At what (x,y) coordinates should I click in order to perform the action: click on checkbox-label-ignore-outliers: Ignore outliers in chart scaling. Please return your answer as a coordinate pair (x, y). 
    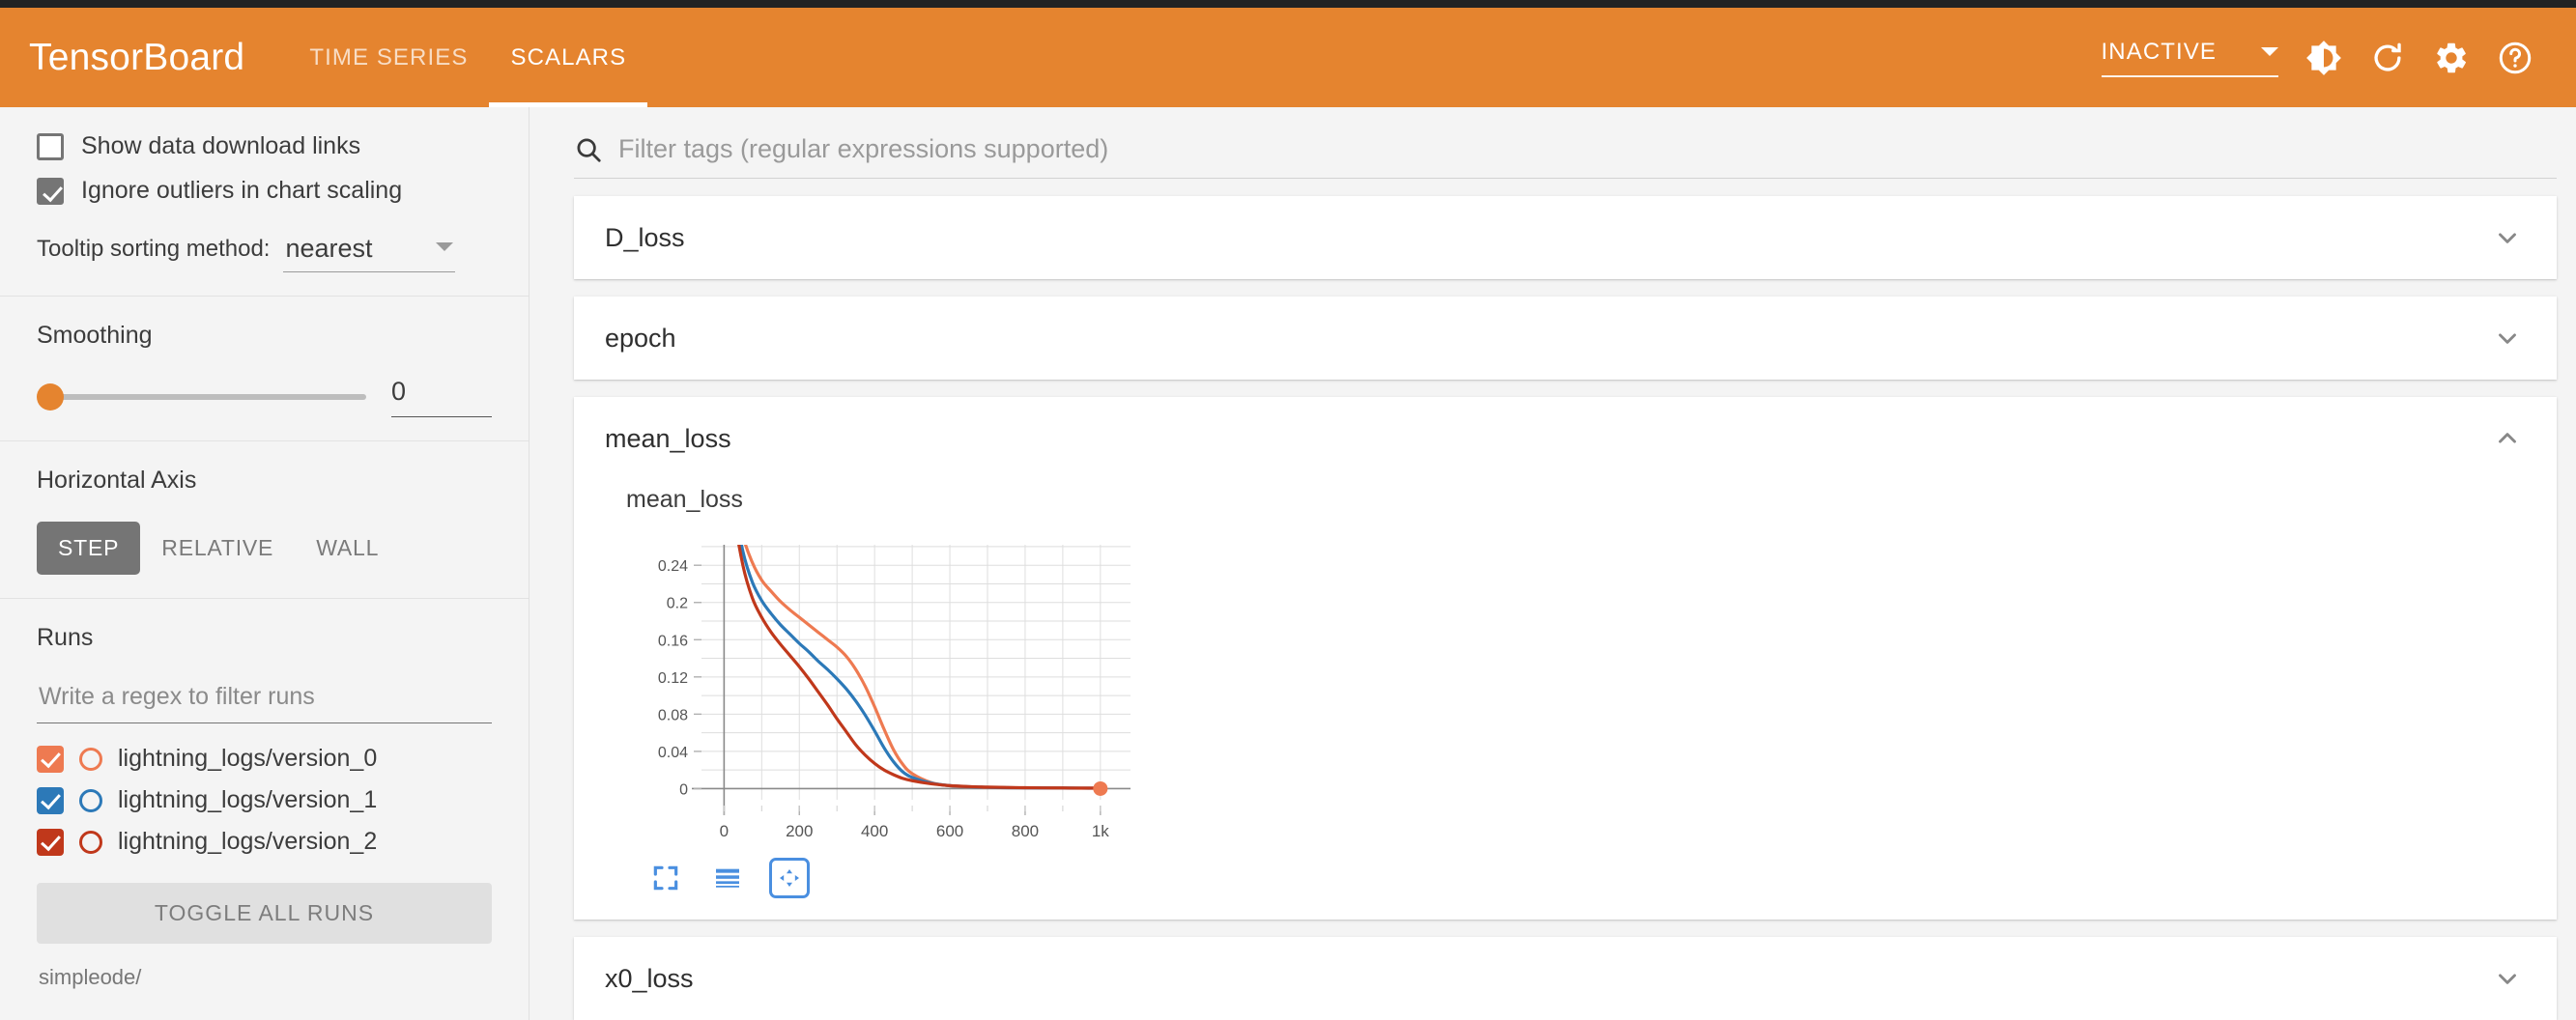
    Looking at the image, I should click on (242, 191).